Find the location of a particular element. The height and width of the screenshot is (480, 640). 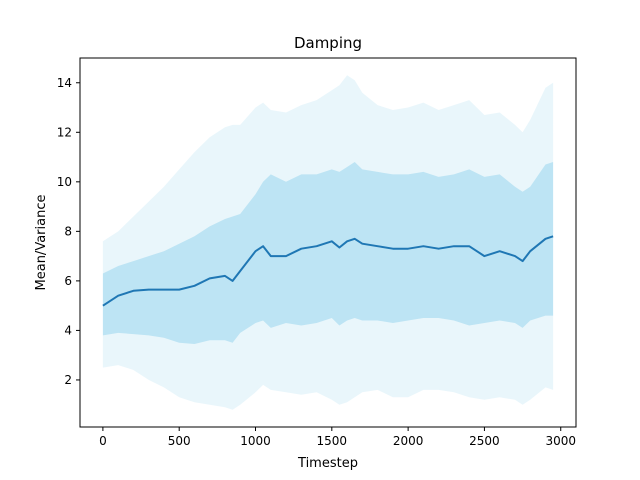

x-tick-label: 1000 is located at coordinates (255, 441).